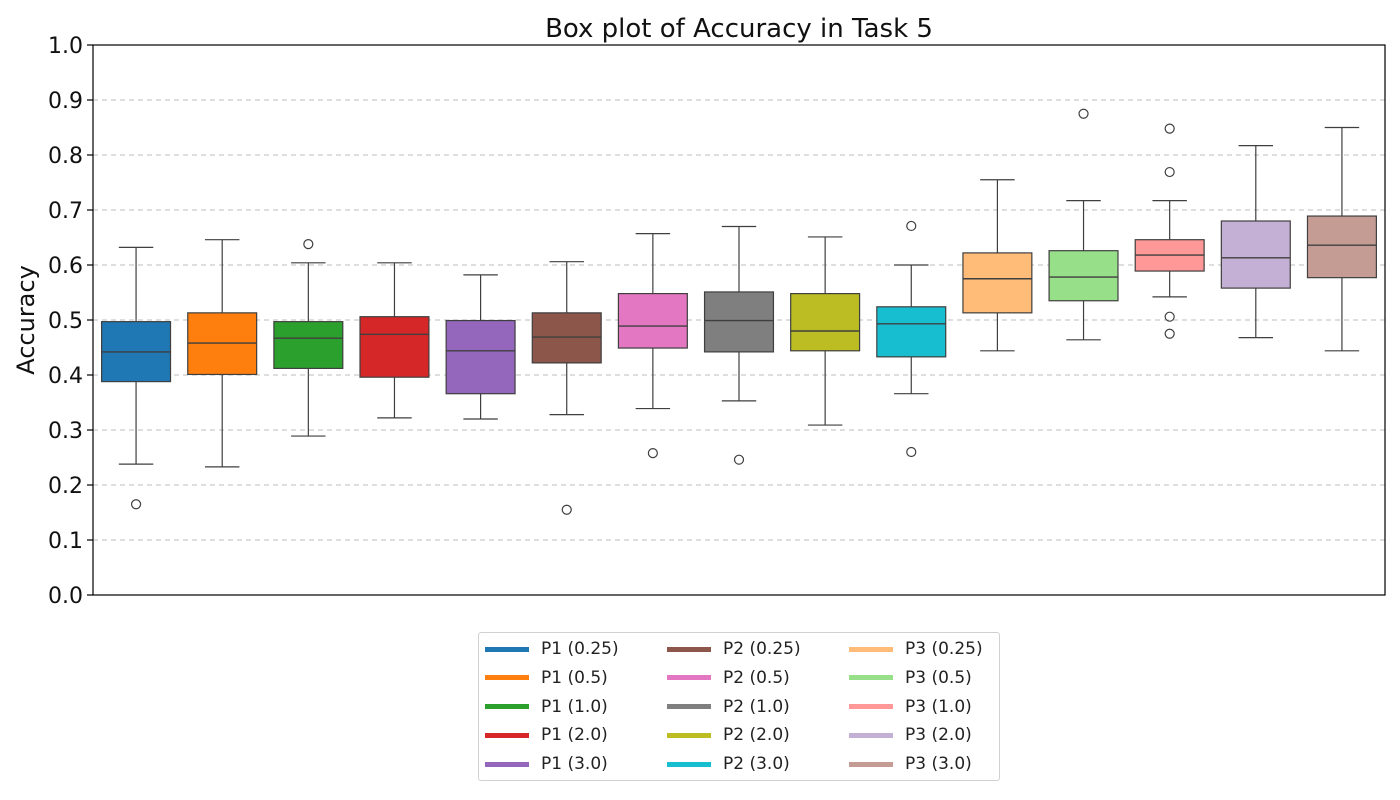 This screenshot has height=800, width=1400. I want to click on y-tick-label: 0.5, so click(65, 321).